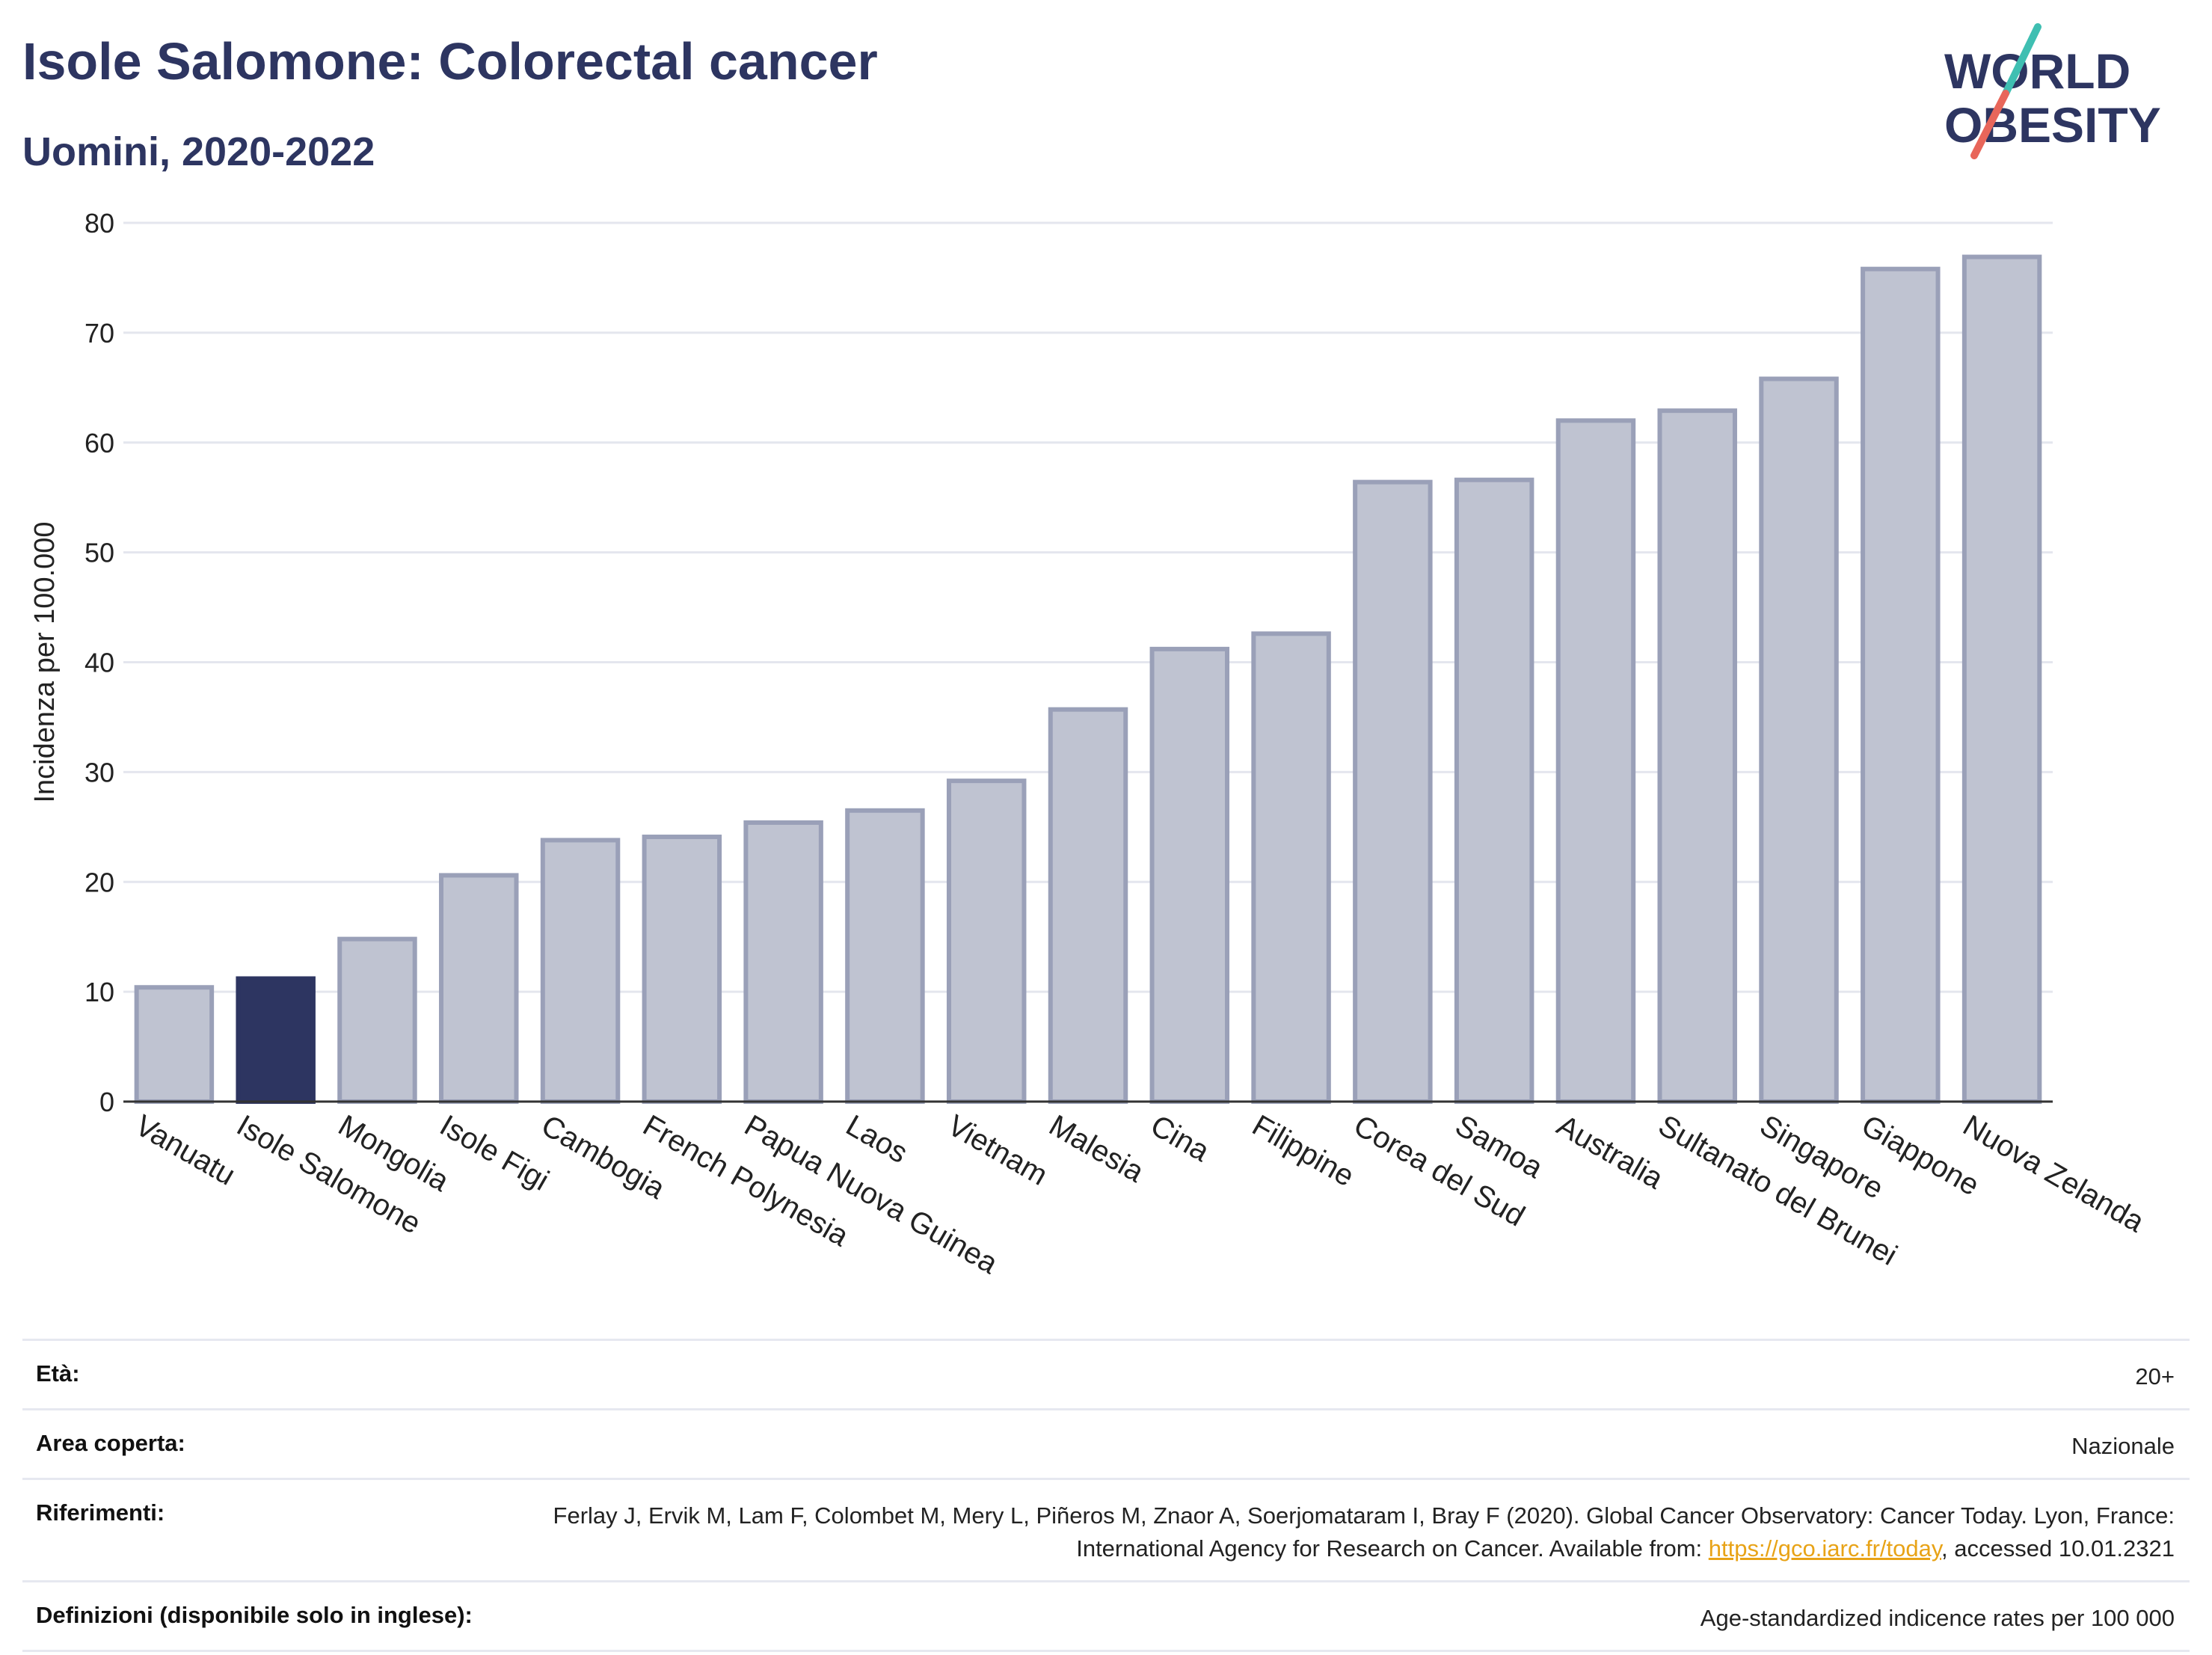  I want to click on y-tick-label: 20, so click(99, 882).